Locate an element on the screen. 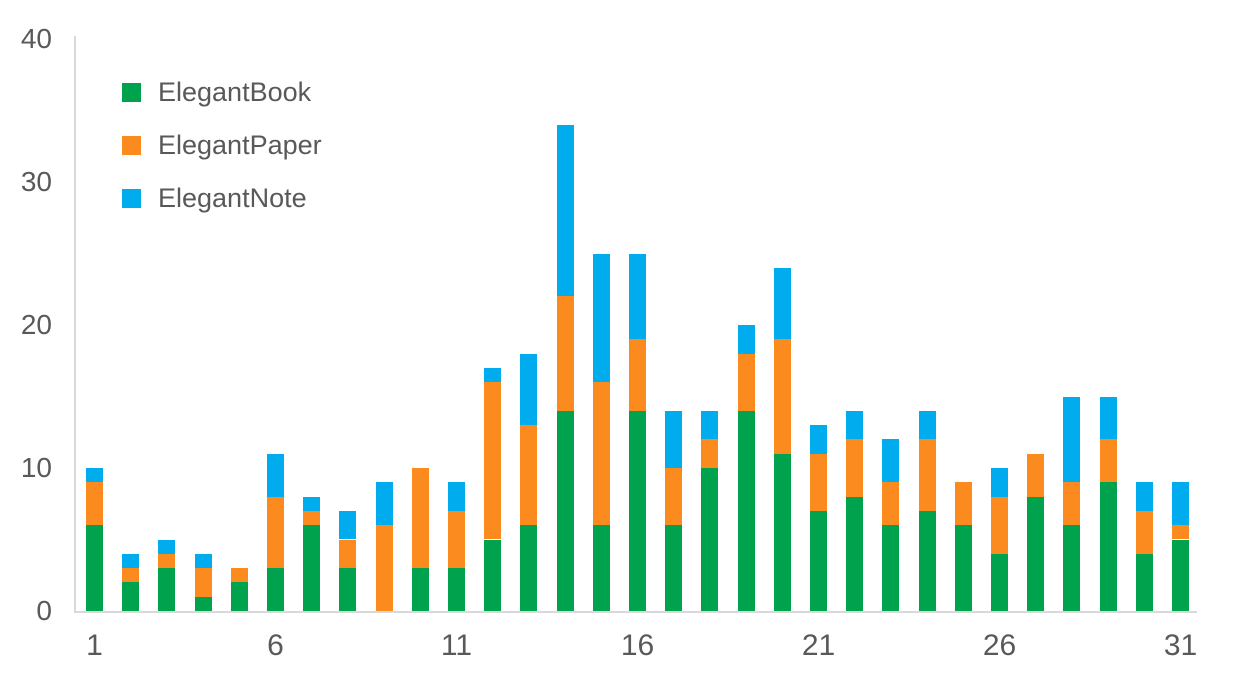 The width and height of the screenshot is (1252, 683). legend: ElegantBook ElegantPaper ElegantNote is located at coordinates (222, 160).